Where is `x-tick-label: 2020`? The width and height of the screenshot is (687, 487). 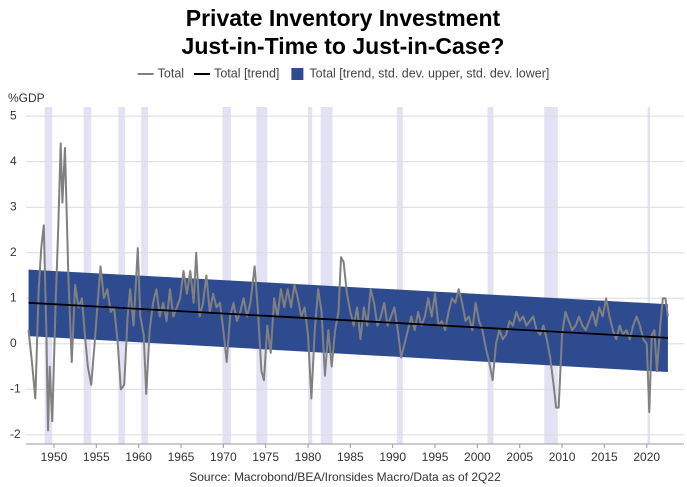 x-tick-label: 2020 is located at coordinates (646, 457).